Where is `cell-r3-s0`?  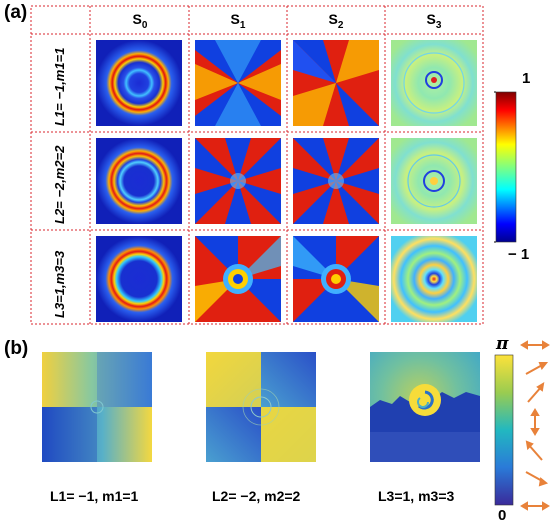 cell-r3-s0 is located at coordinates (139, 279).